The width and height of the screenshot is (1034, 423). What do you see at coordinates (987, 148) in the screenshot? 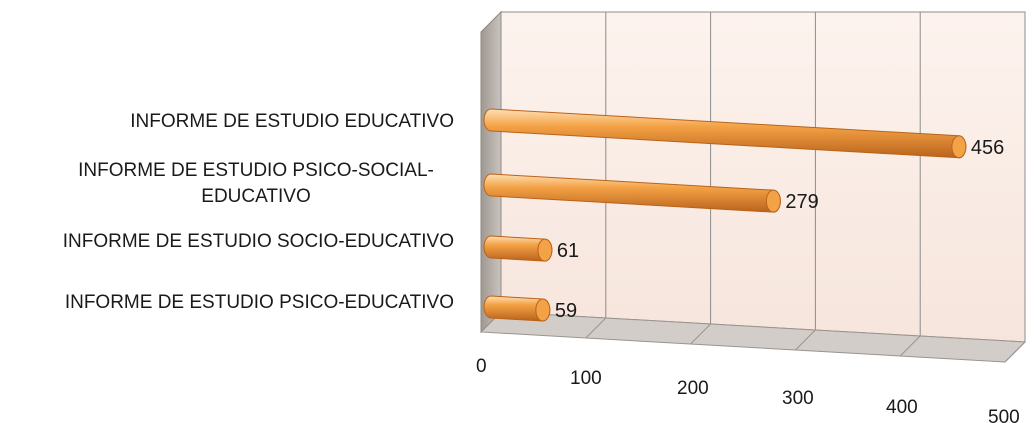
I see `data-label-informe-de-estudio-educativo: 456` at bounding box center [987, 148].